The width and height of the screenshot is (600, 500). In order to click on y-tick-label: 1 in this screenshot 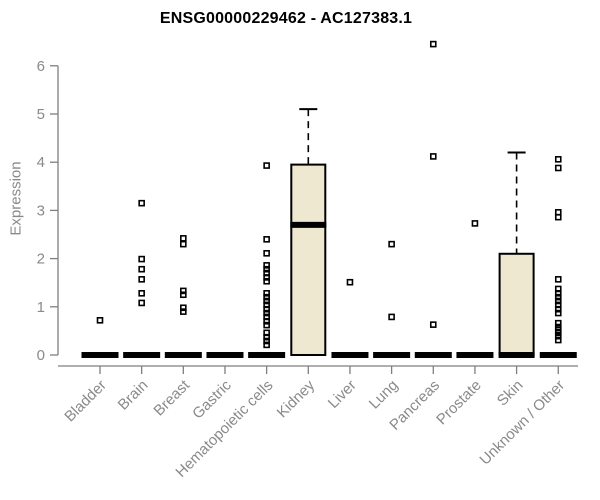, I will do `click(41, 307)`.